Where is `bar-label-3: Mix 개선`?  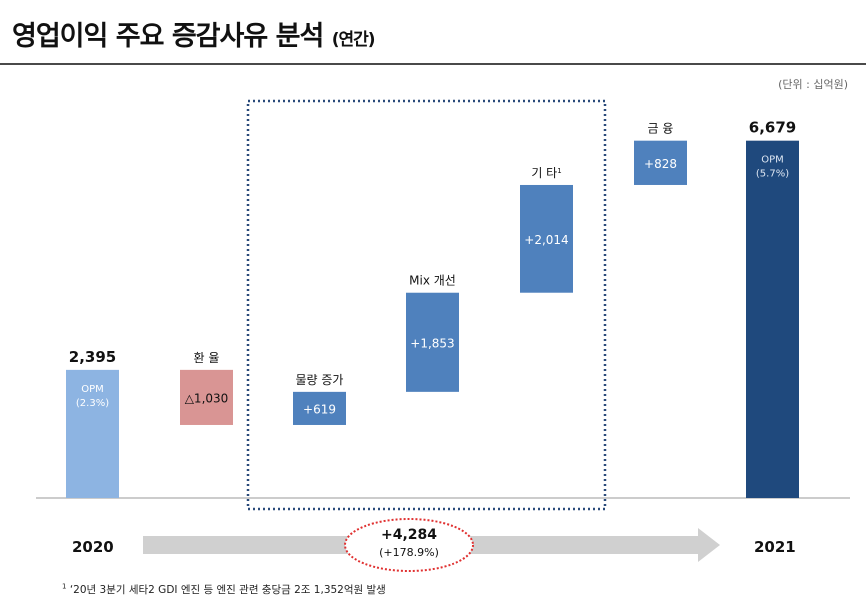
bar-label-3: Mix 개선 is located at coordinates (432, 281).